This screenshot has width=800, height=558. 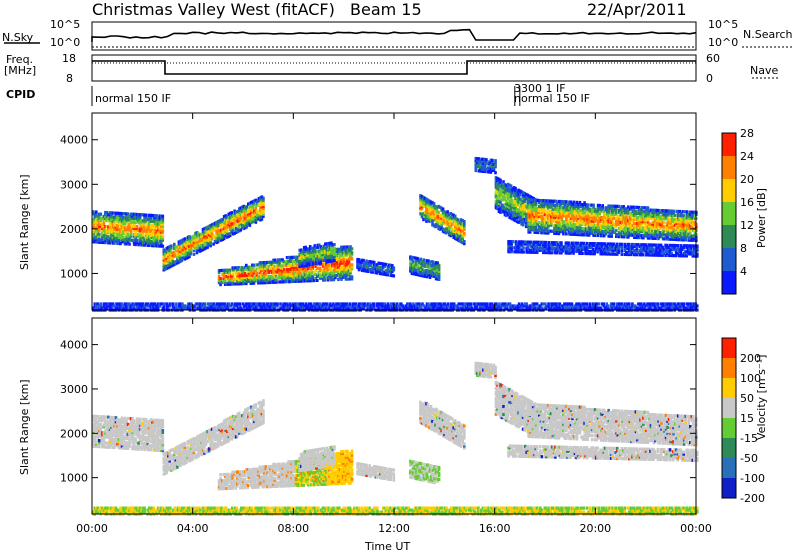 I want to click on vel-ytick-label: 3000, so click(x=74, y=389).